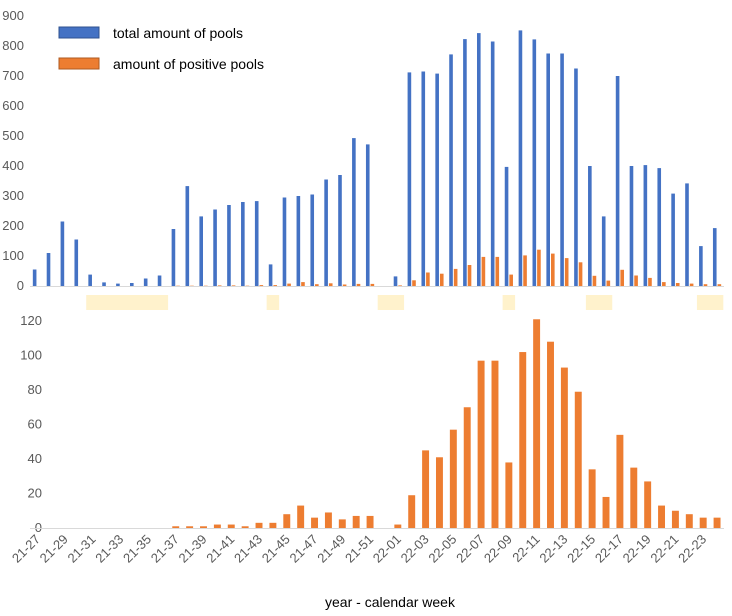 Image resolution: width=732 pixels, height=616 pixels. I want to click on top-y-tick-label: 600, so click(13, 105).